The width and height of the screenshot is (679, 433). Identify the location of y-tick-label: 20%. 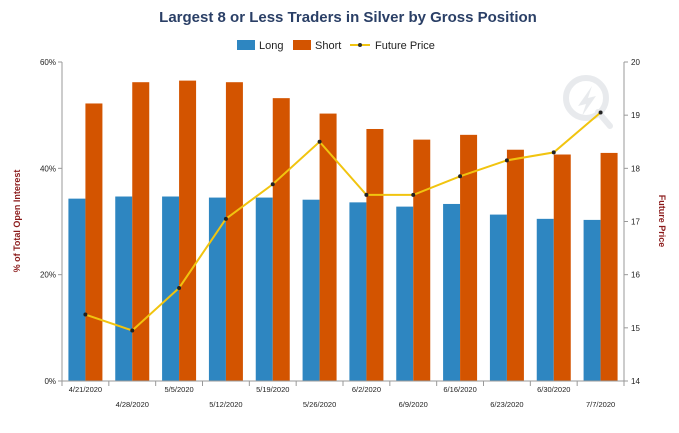
(48, 275).